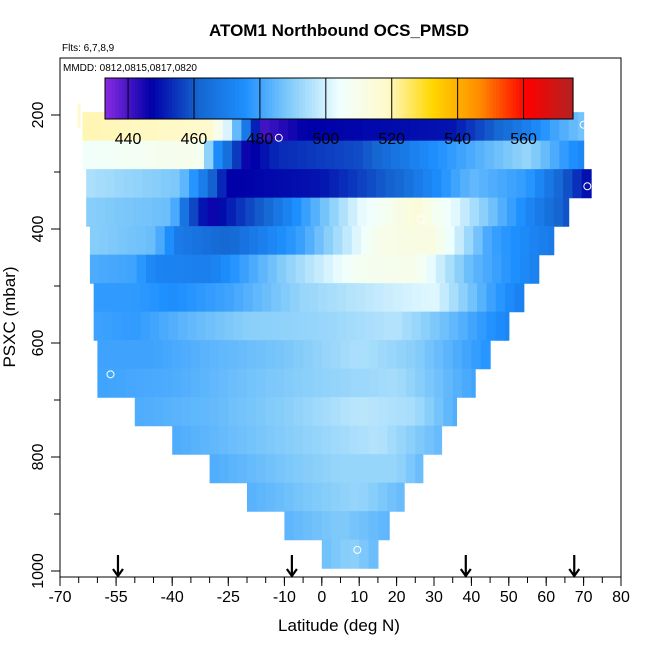 This screenshot has height=650, width=650. What do you see at coordinates (38, 343) in the screenshot?
I see `y-tick-label: 600` at bounding box center [38, 343].